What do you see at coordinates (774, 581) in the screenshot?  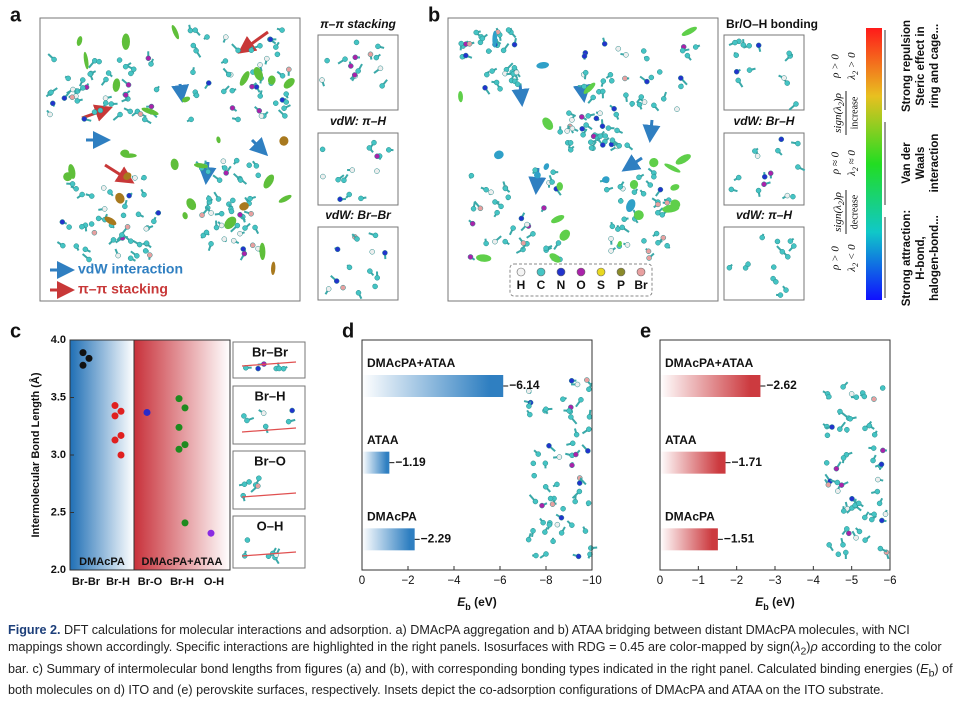 I see `x-tick-label: −3` at bounding box center [774, 581].